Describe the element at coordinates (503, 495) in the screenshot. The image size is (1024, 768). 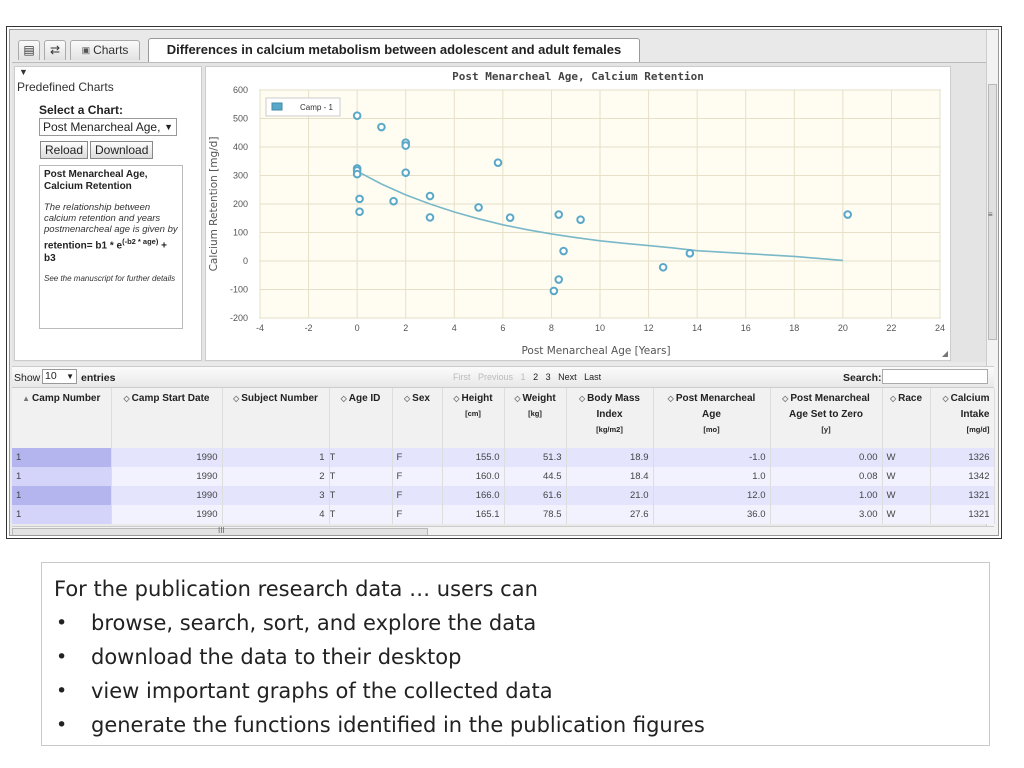
I see `table-row: 1 1990 3 T F 166.0 61.6 21.0 12.0 1.00 W 1321` at that location.